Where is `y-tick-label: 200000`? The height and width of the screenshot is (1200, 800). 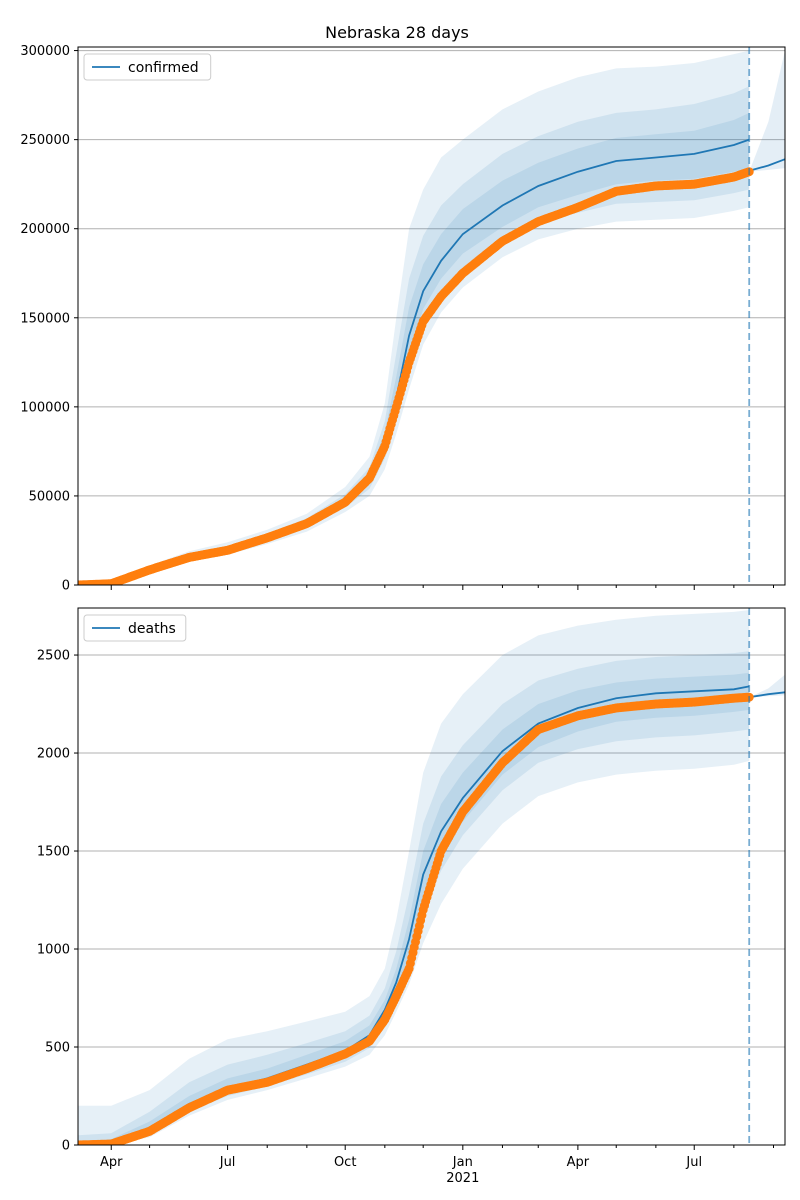 y-tick-label: 200000 is located at coordinates (45, 229).